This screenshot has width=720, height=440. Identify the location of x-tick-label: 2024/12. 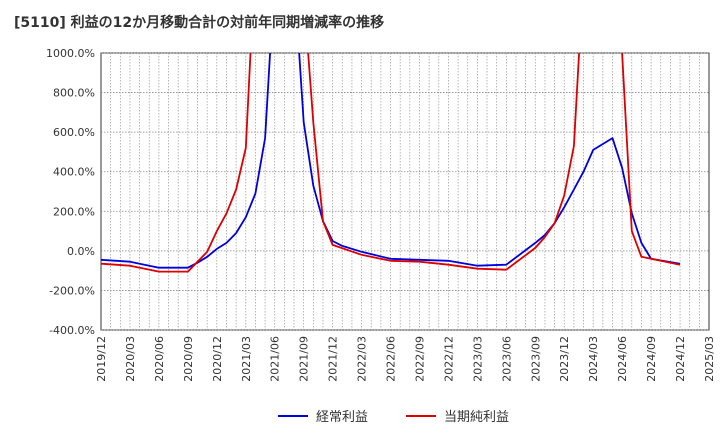
(680, 359).